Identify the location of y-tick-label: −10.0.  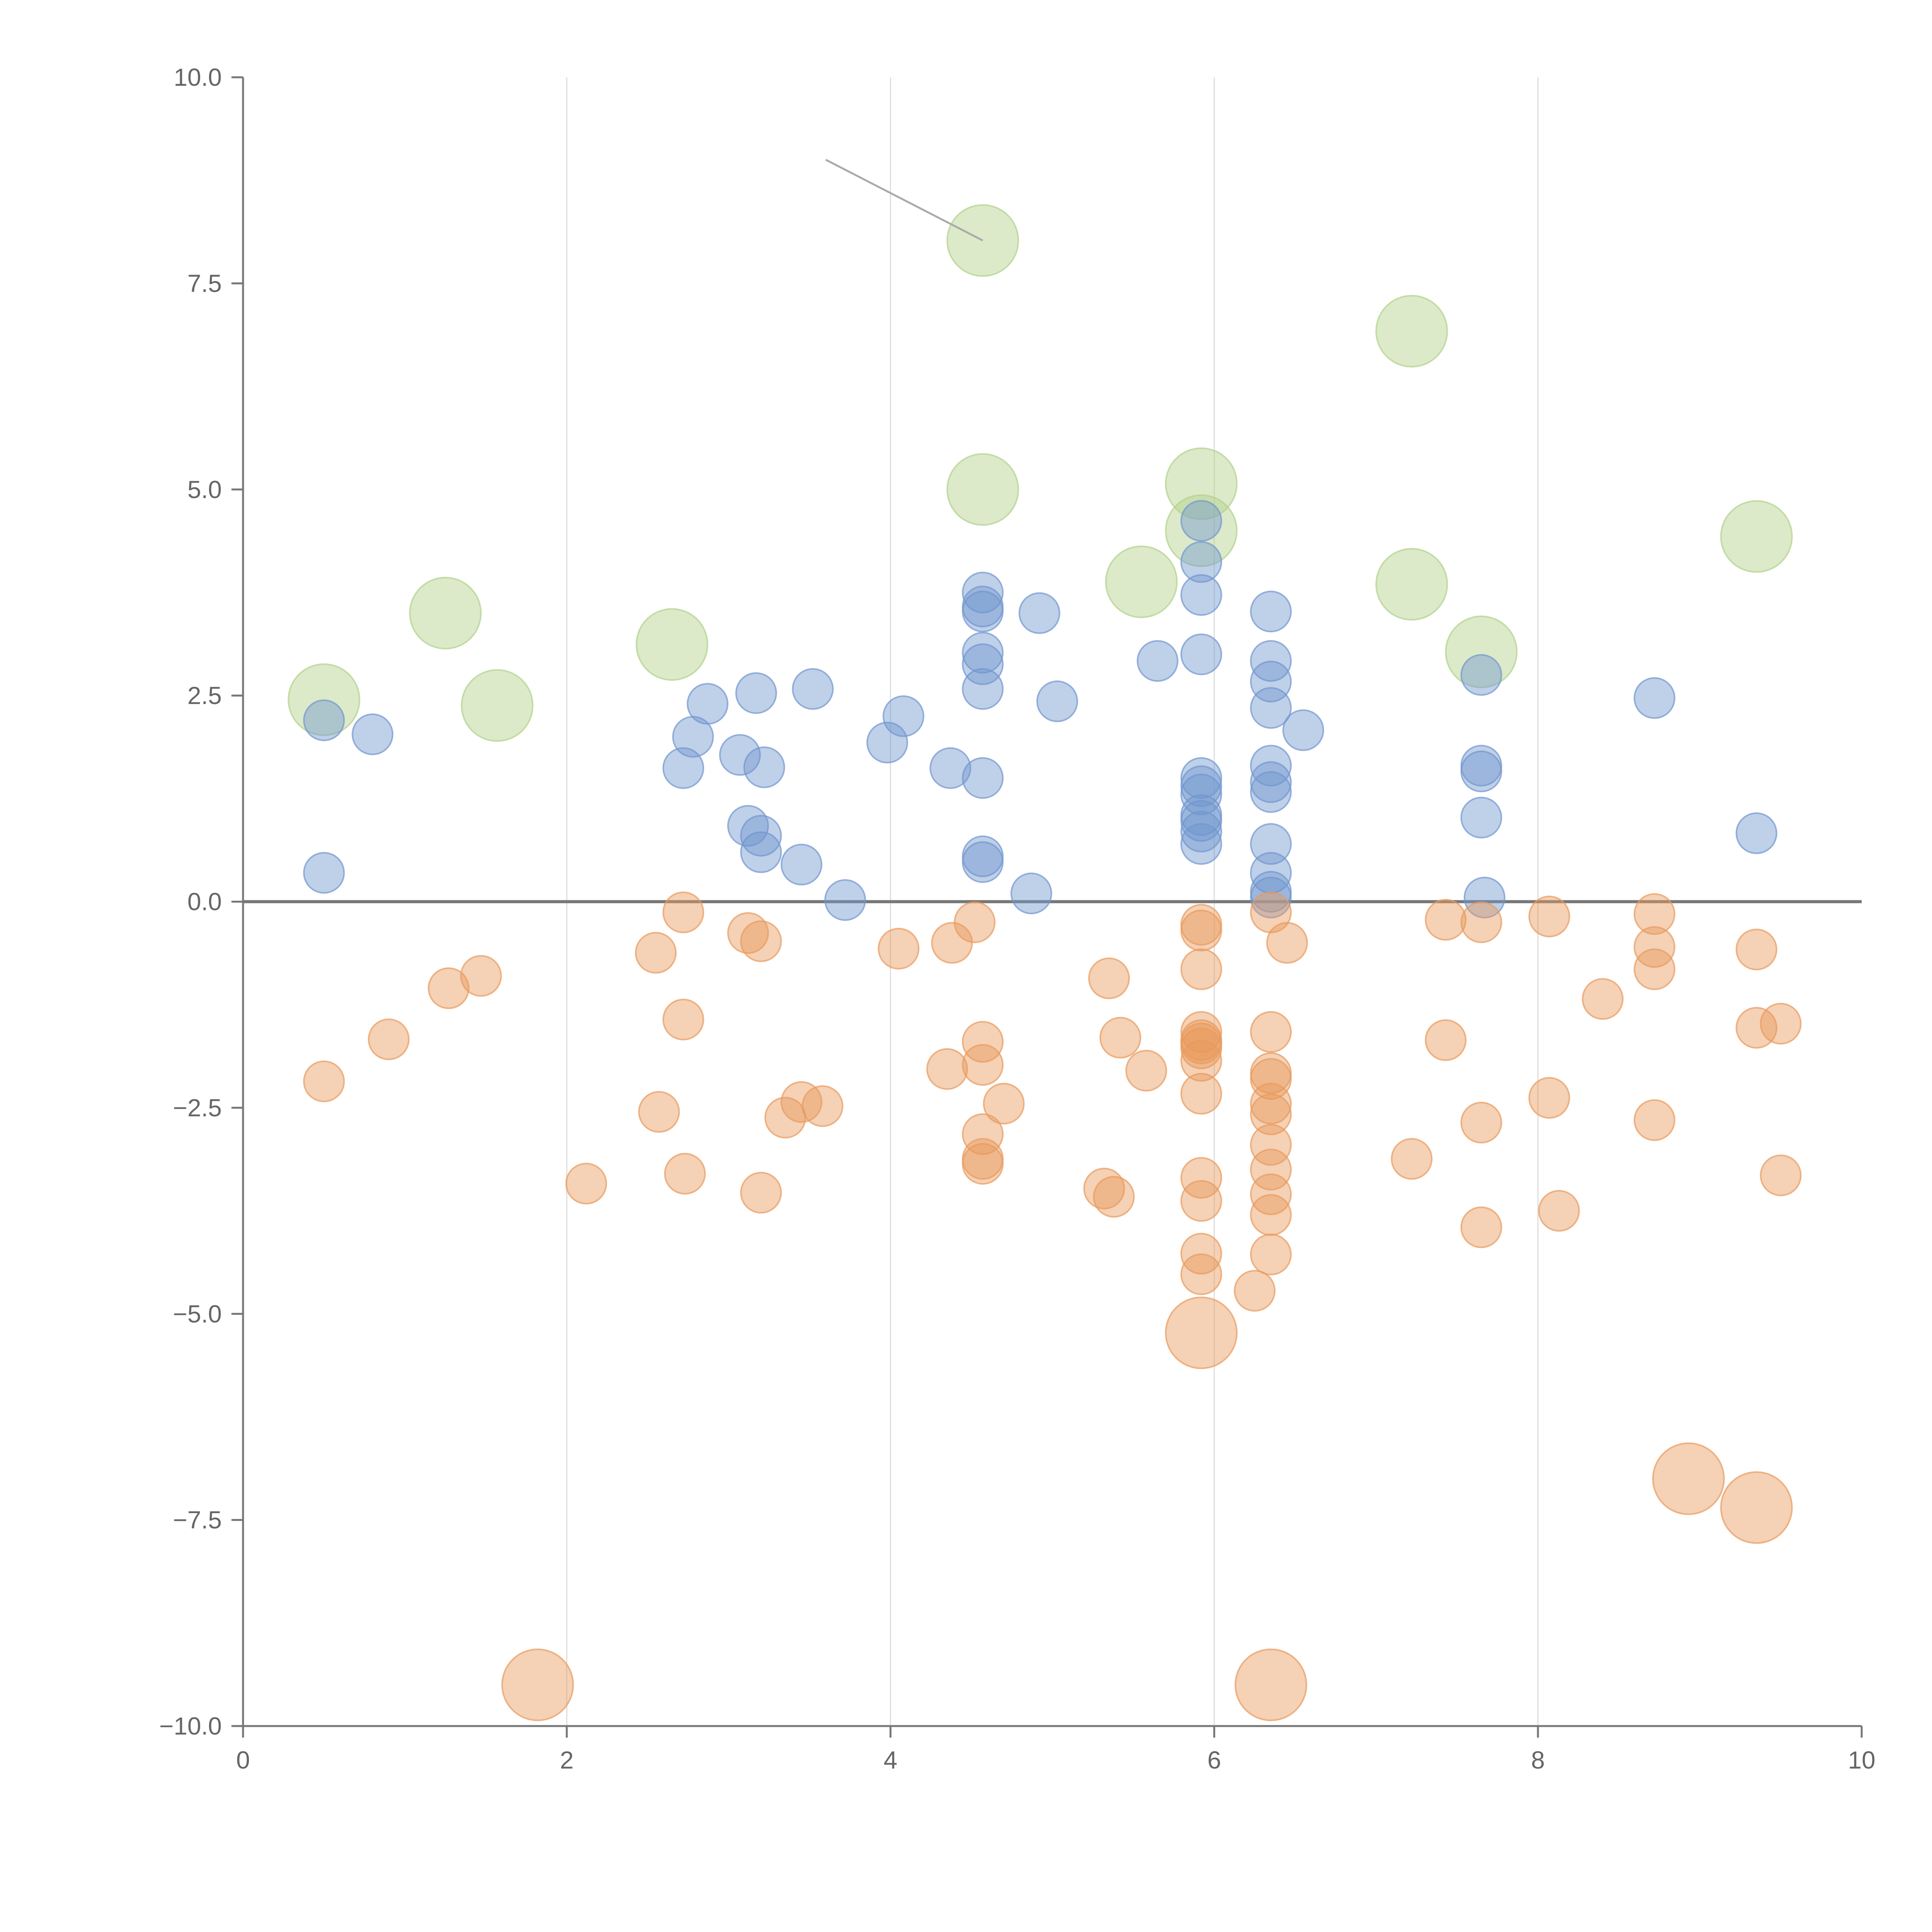
(191, 1726).